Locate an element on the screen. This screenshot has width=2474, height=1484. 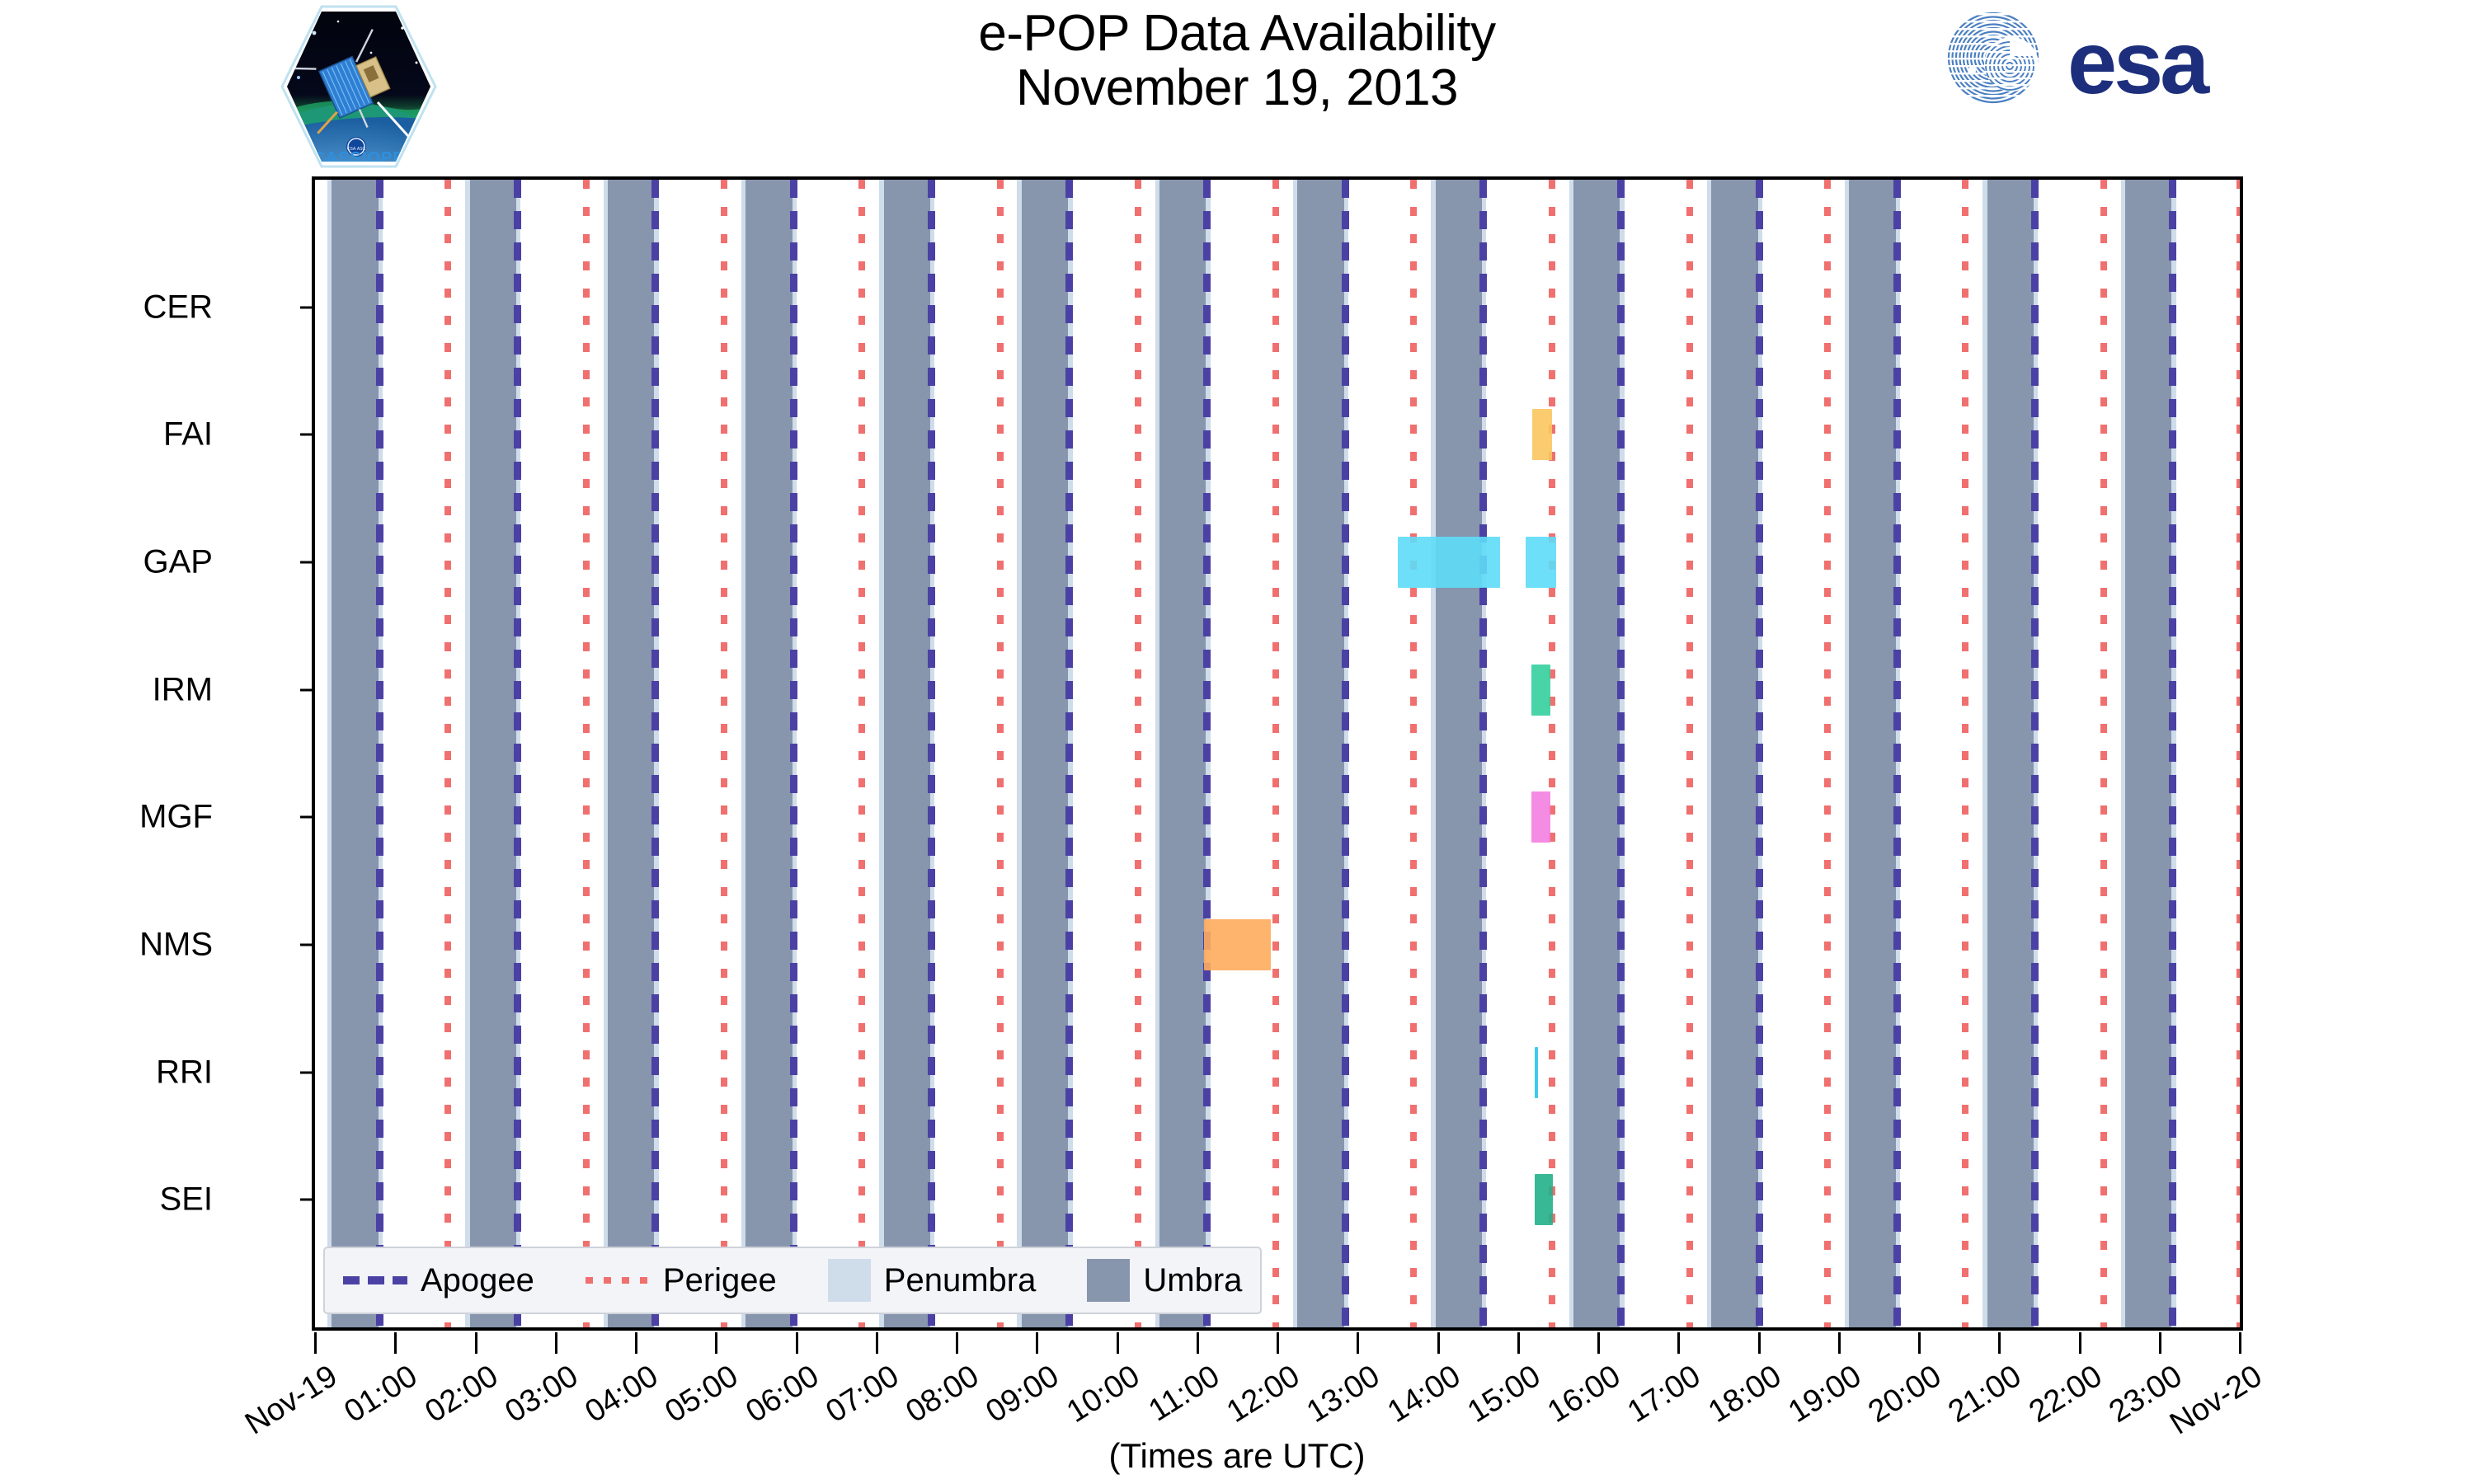
legend-item-apogee: Apogee is located at coordinates (464, 1280).